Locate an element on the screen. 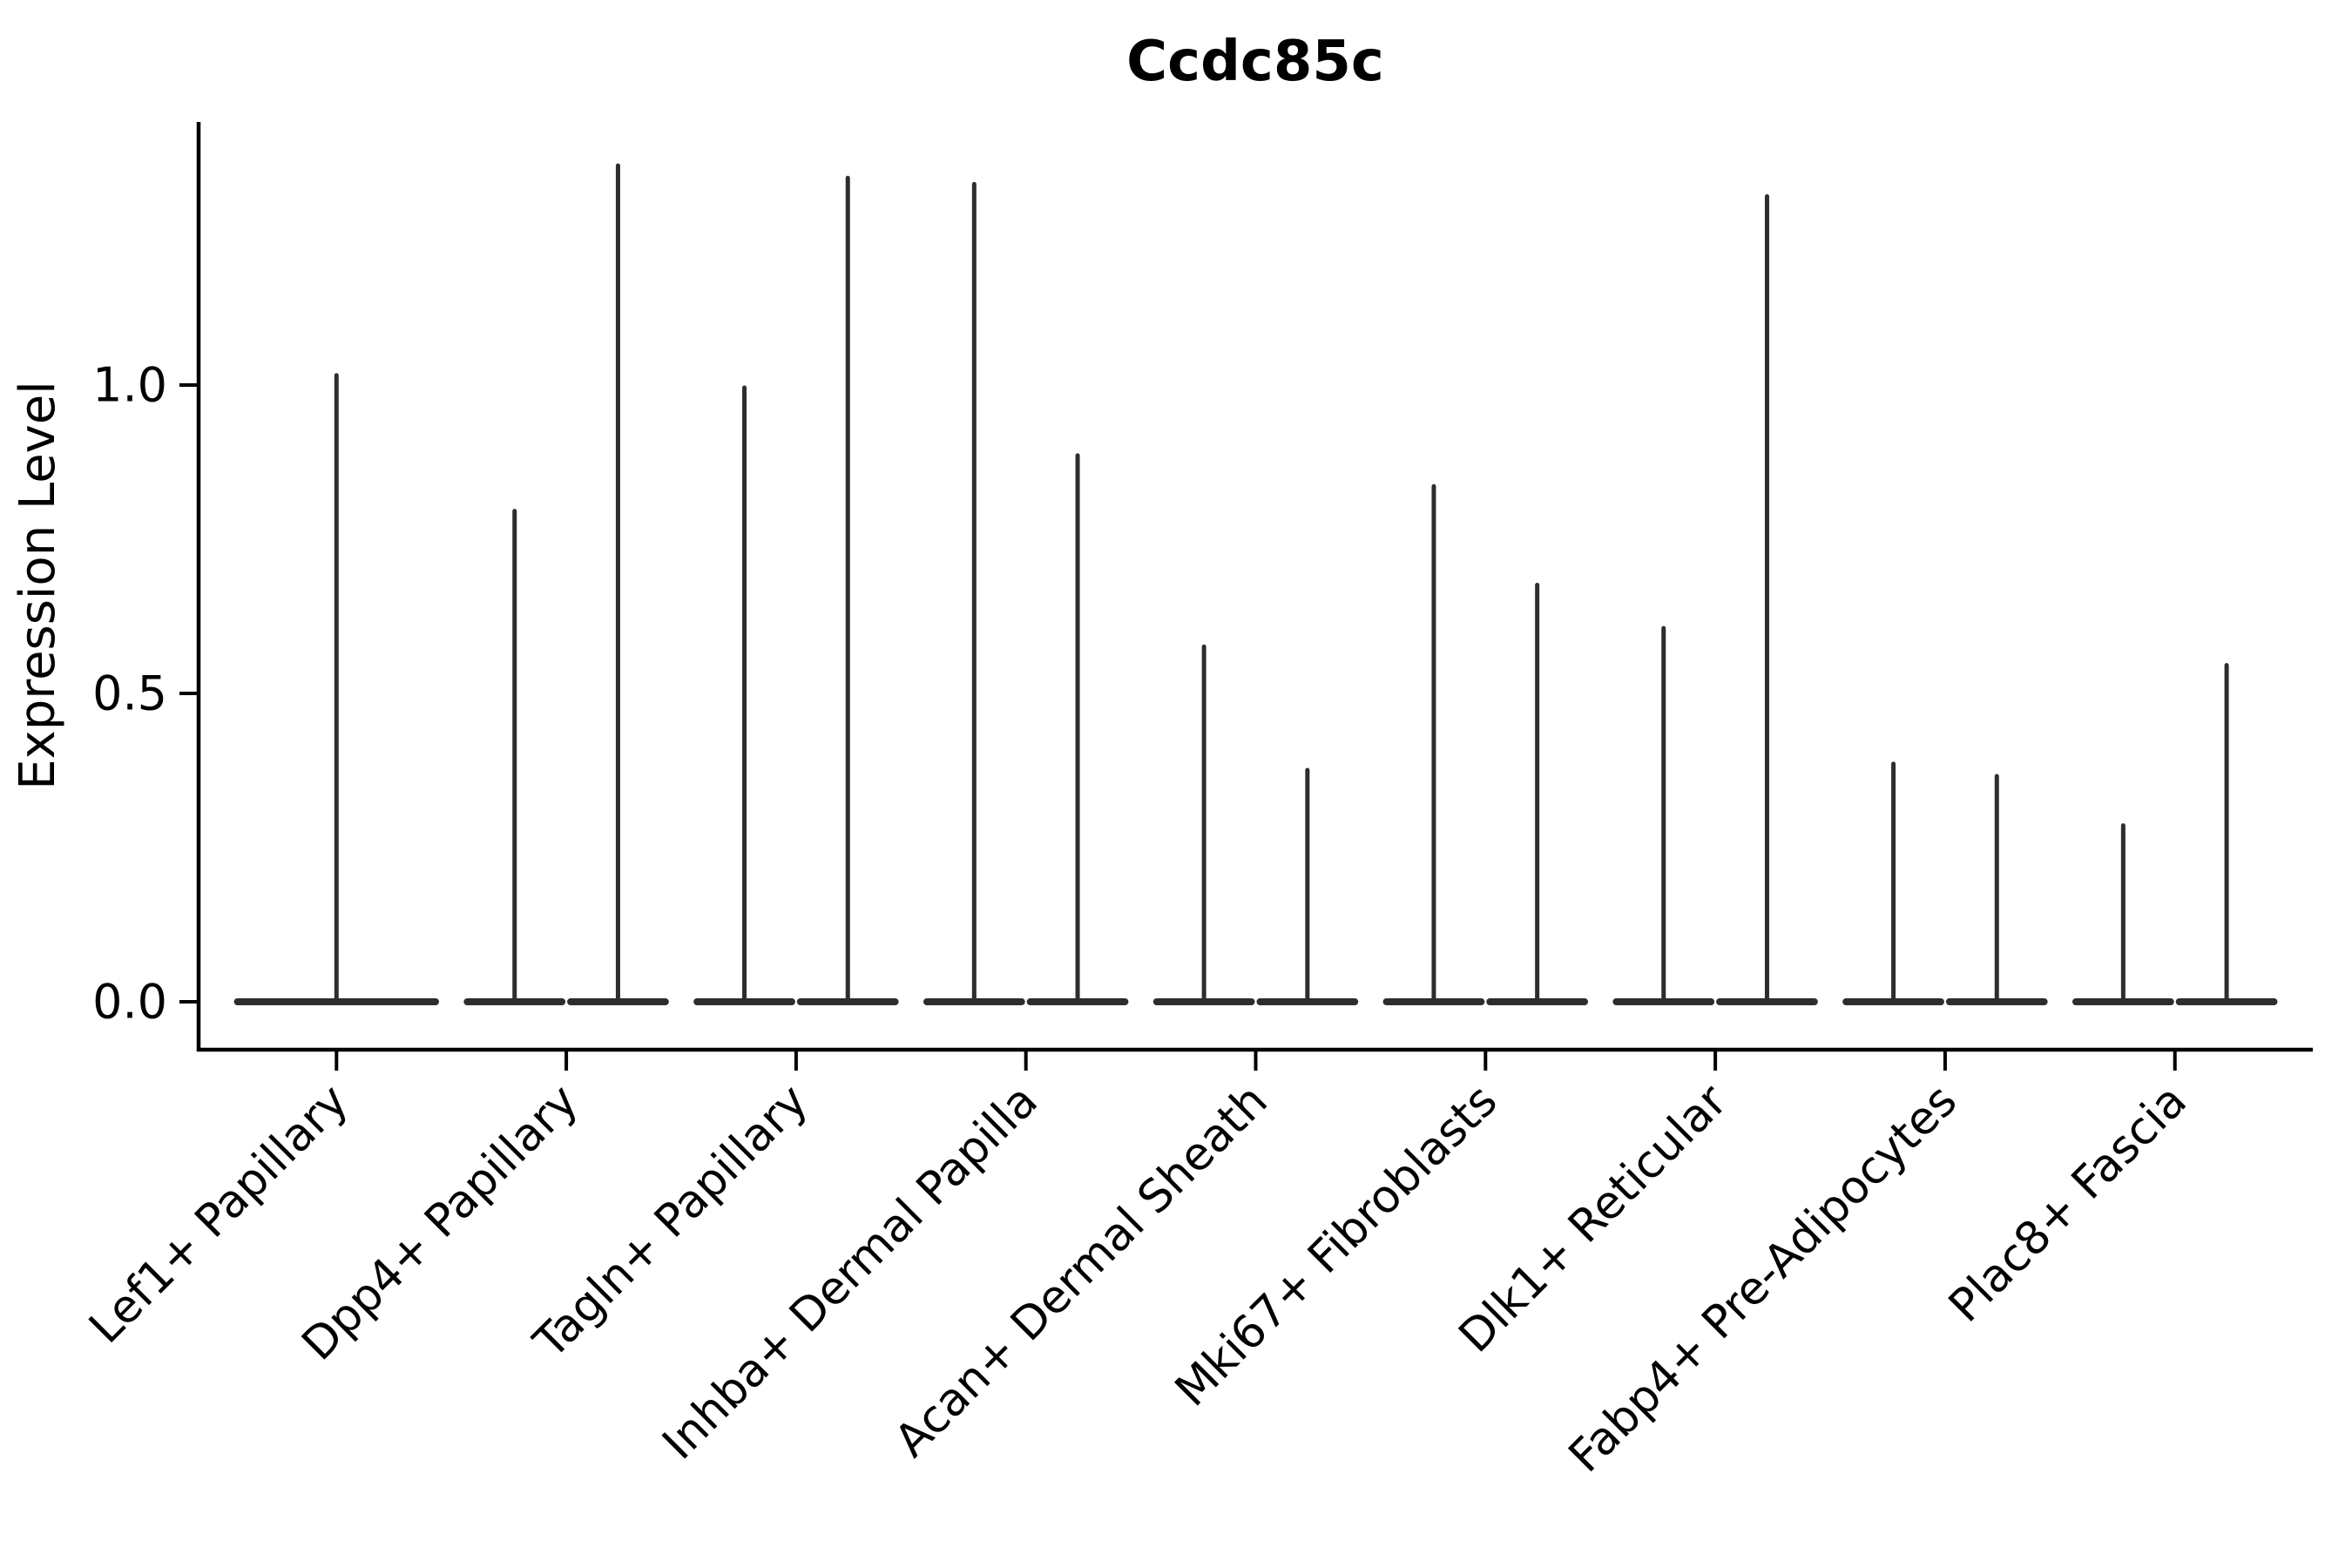  y-tick-label: 0.5 is located at coordinates (129, 693).